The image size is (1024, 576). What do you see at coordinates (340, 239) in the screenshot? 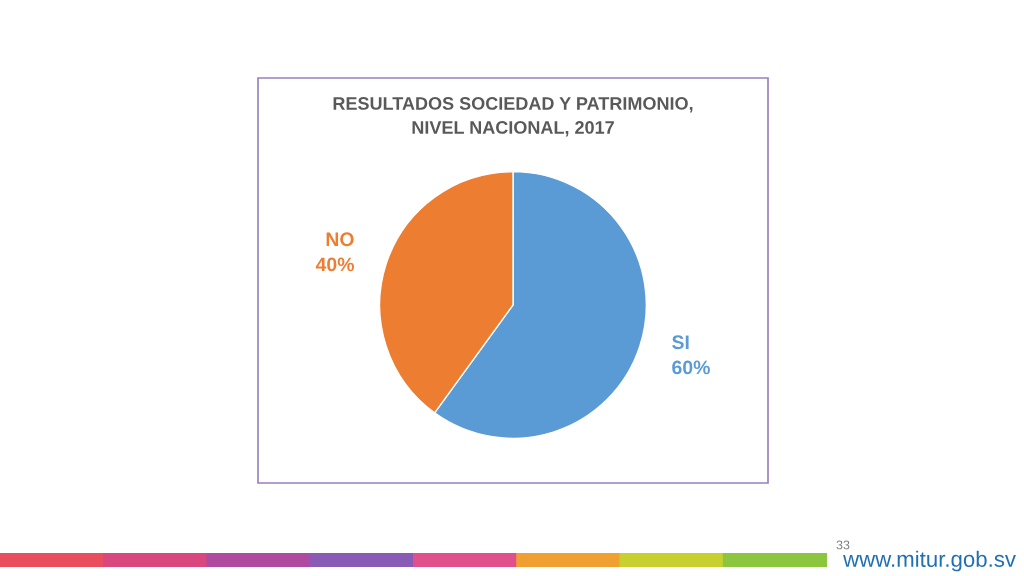
I see `slice-label: NO` at bounding box center [340, 239].